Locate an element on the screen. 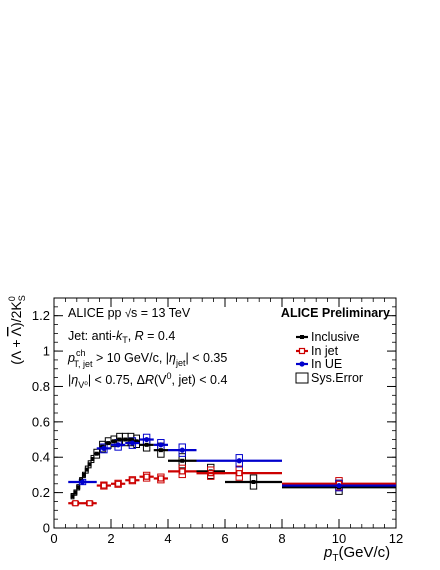 This screenshot has height=570, width=440. x-tick-label: 0 is located at coordinates (53, 538).